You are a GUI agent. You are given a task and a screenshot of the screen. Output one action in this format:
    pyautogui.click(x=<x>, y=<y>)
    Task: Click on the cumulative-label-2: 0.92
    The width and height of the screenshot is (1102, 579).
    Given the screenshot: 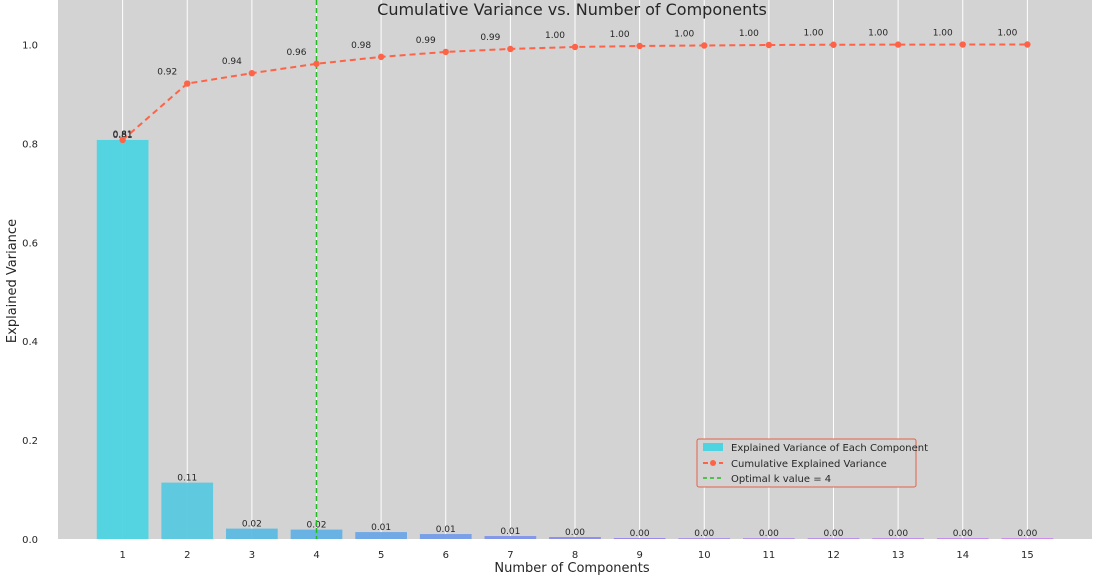 What is the action you would take?
    pyautogui.click(x=167, y=73)
    